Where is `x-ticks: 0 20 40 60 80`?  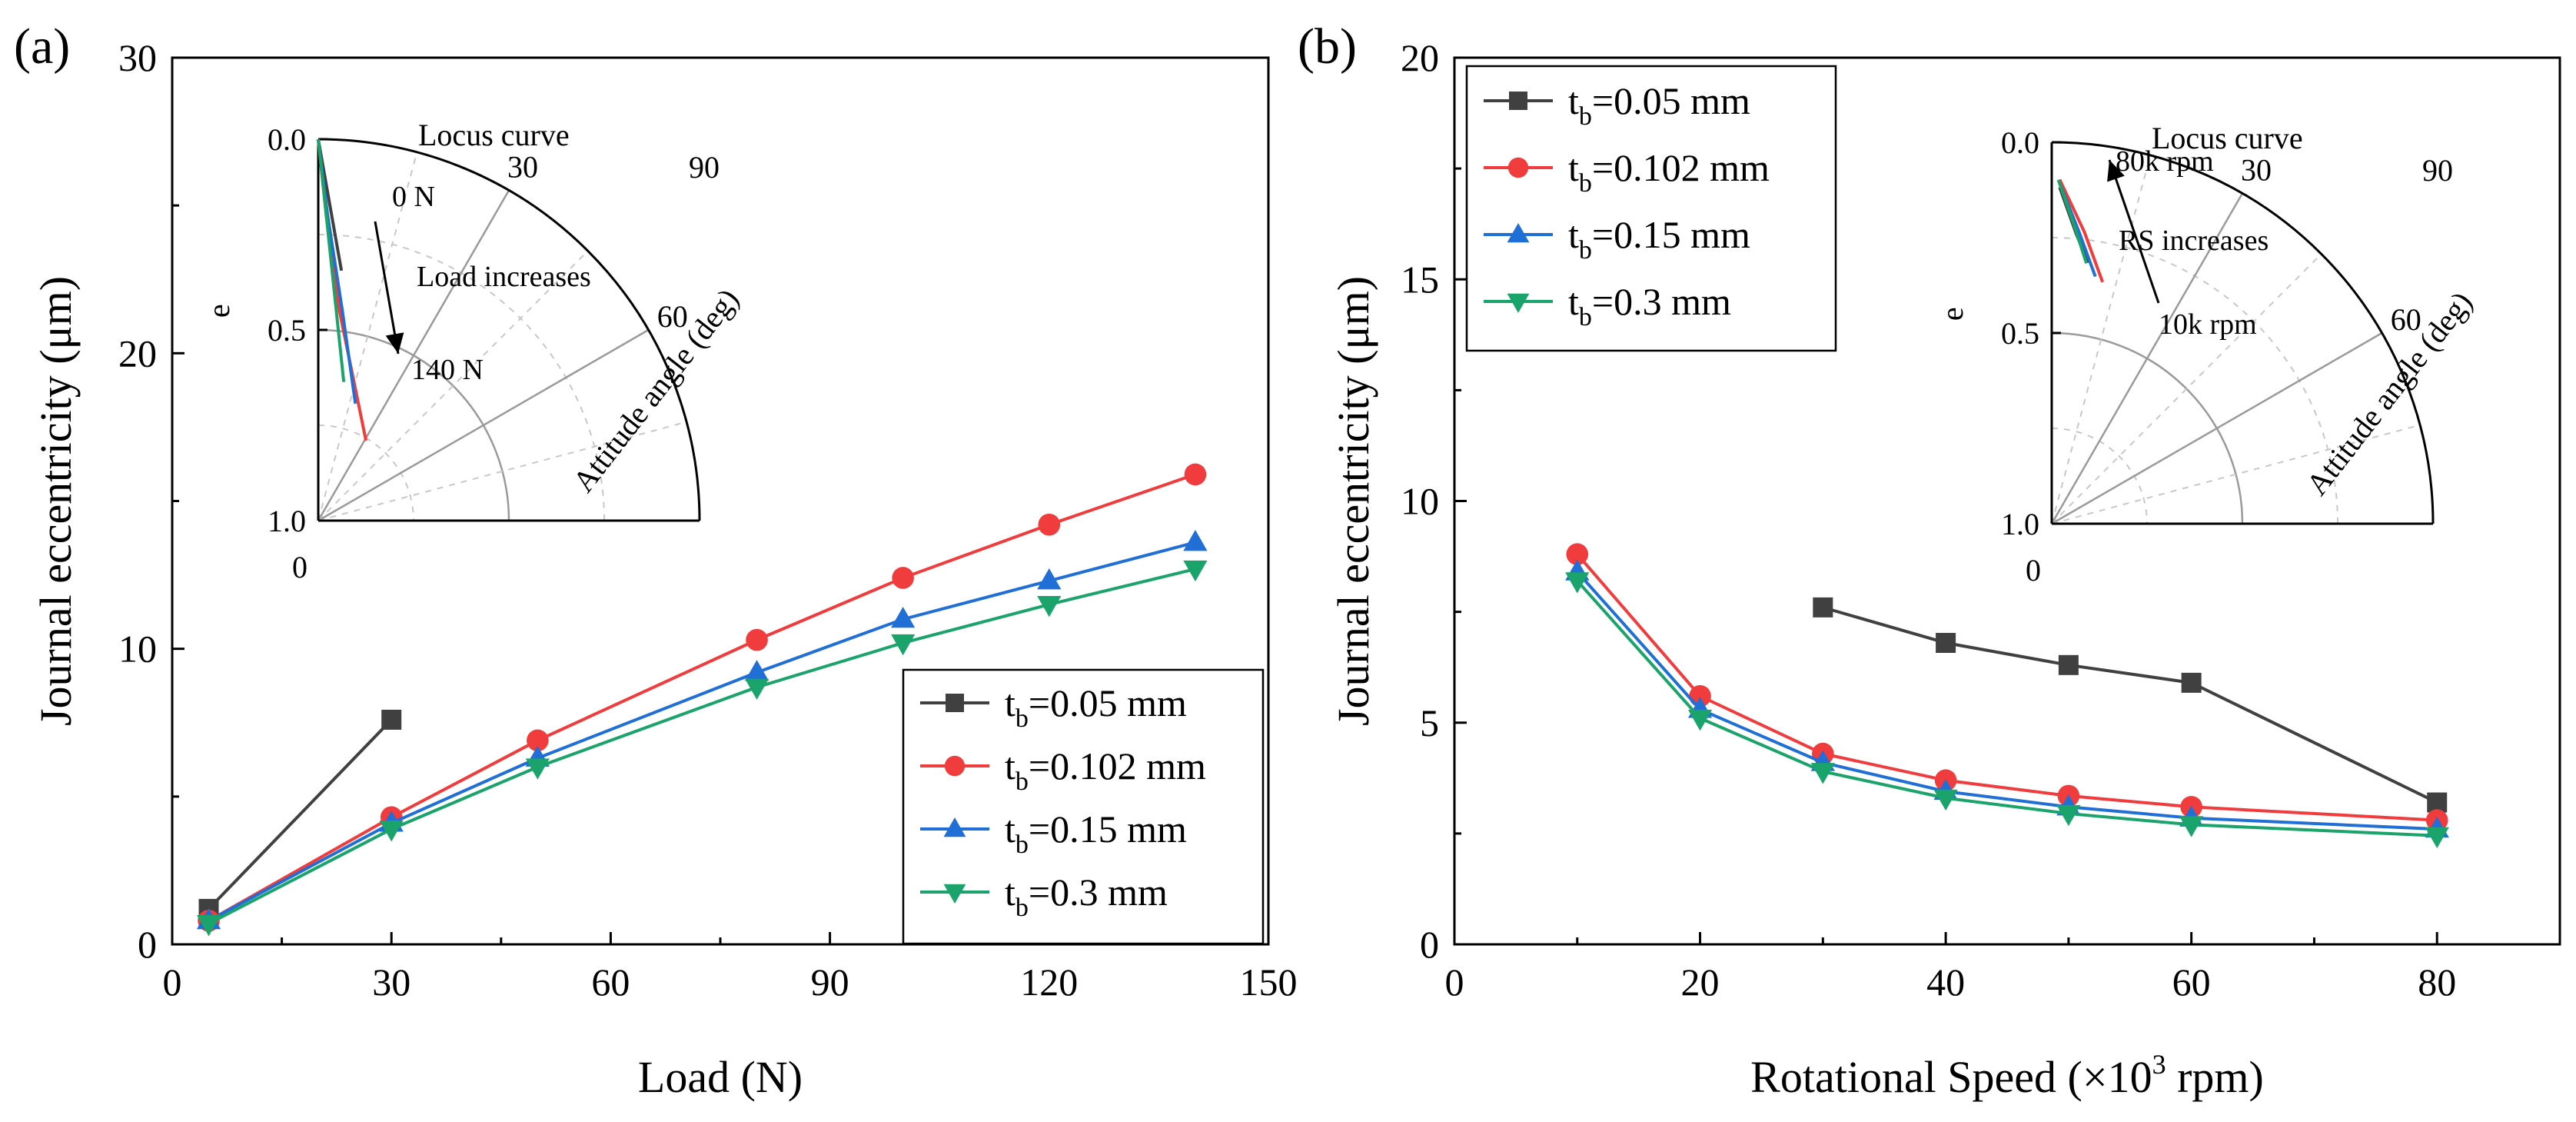 x-ticks: 0 20 40 60 80 is located at coordinates (1951, 968).